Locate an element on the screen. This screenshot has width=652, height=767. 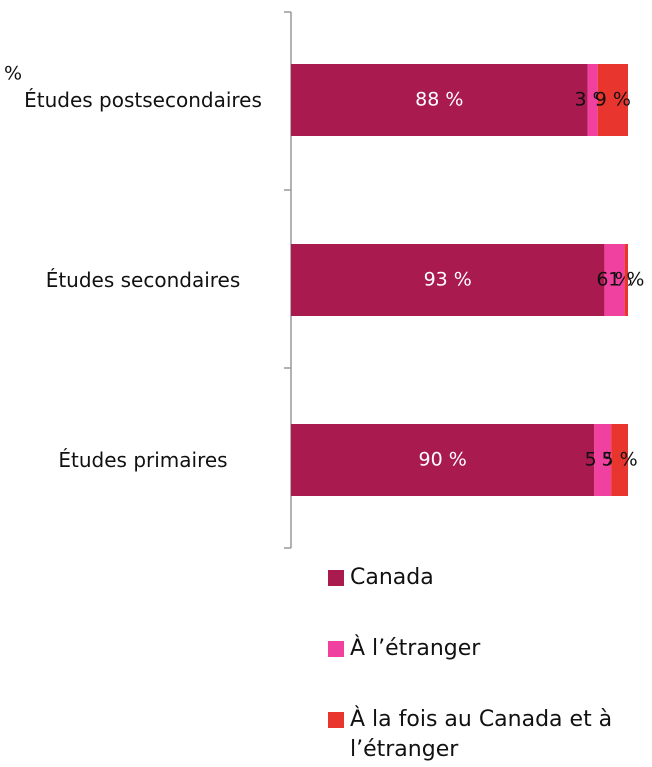
data-label: 93 % is located at coordinates (448, 280).